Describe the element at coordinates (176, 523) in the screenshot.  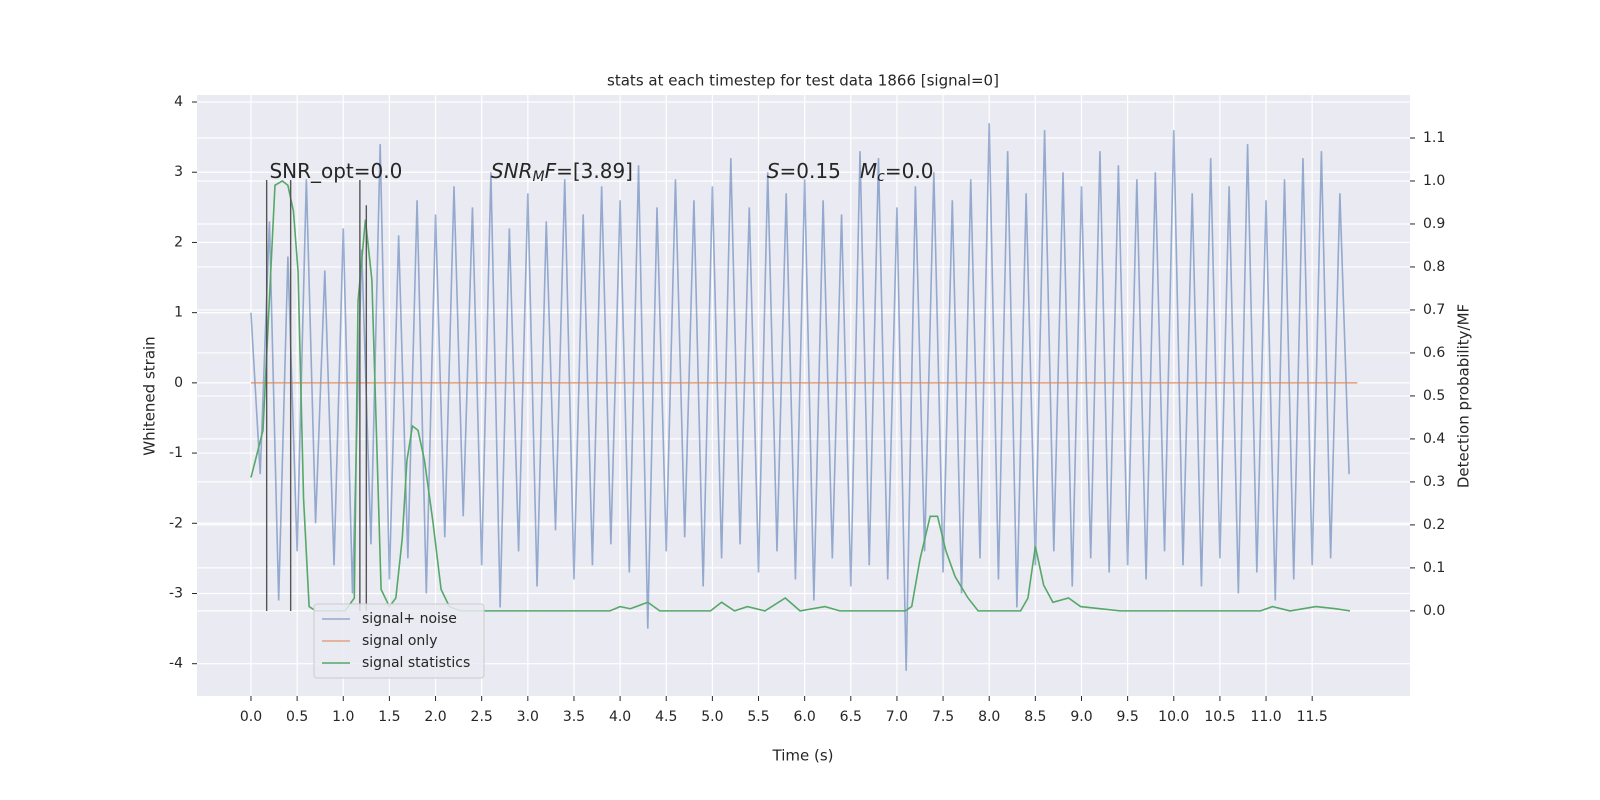
I see `y-tick-label: -2` at that location.